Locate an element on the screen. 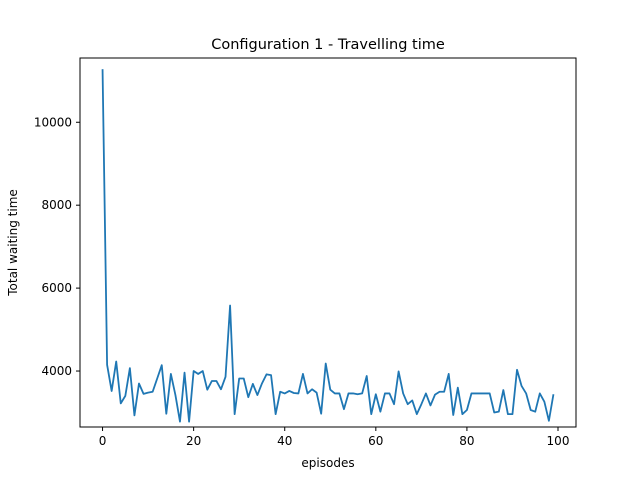 The image size is (640, 480). x-tick-label: 20 is located at coordinates (193, 441).